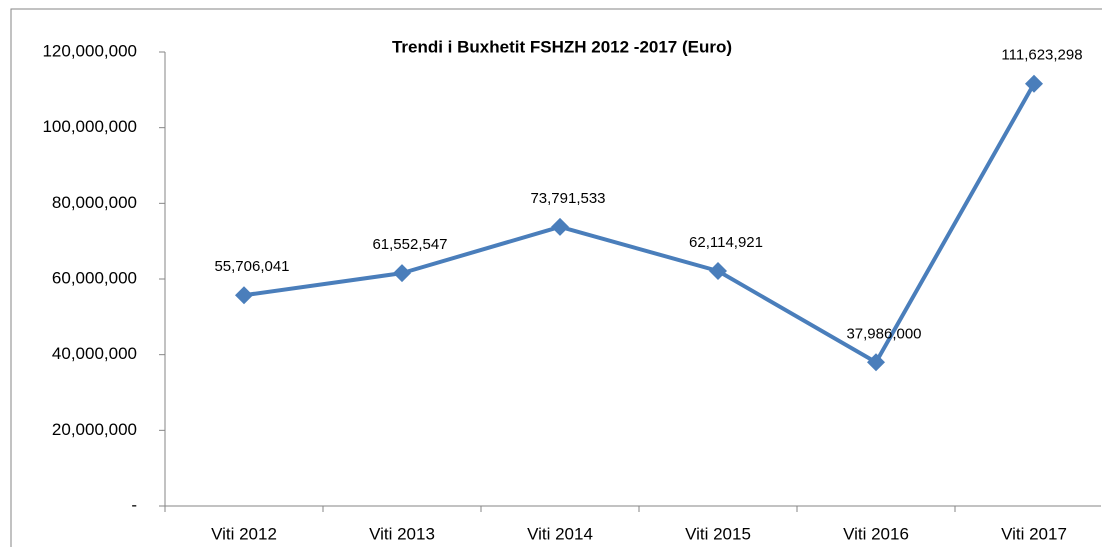  Describe the element at coordinates (94, 277) in the screenshot. I see `y-tick-label: 60,000,000` at that location.